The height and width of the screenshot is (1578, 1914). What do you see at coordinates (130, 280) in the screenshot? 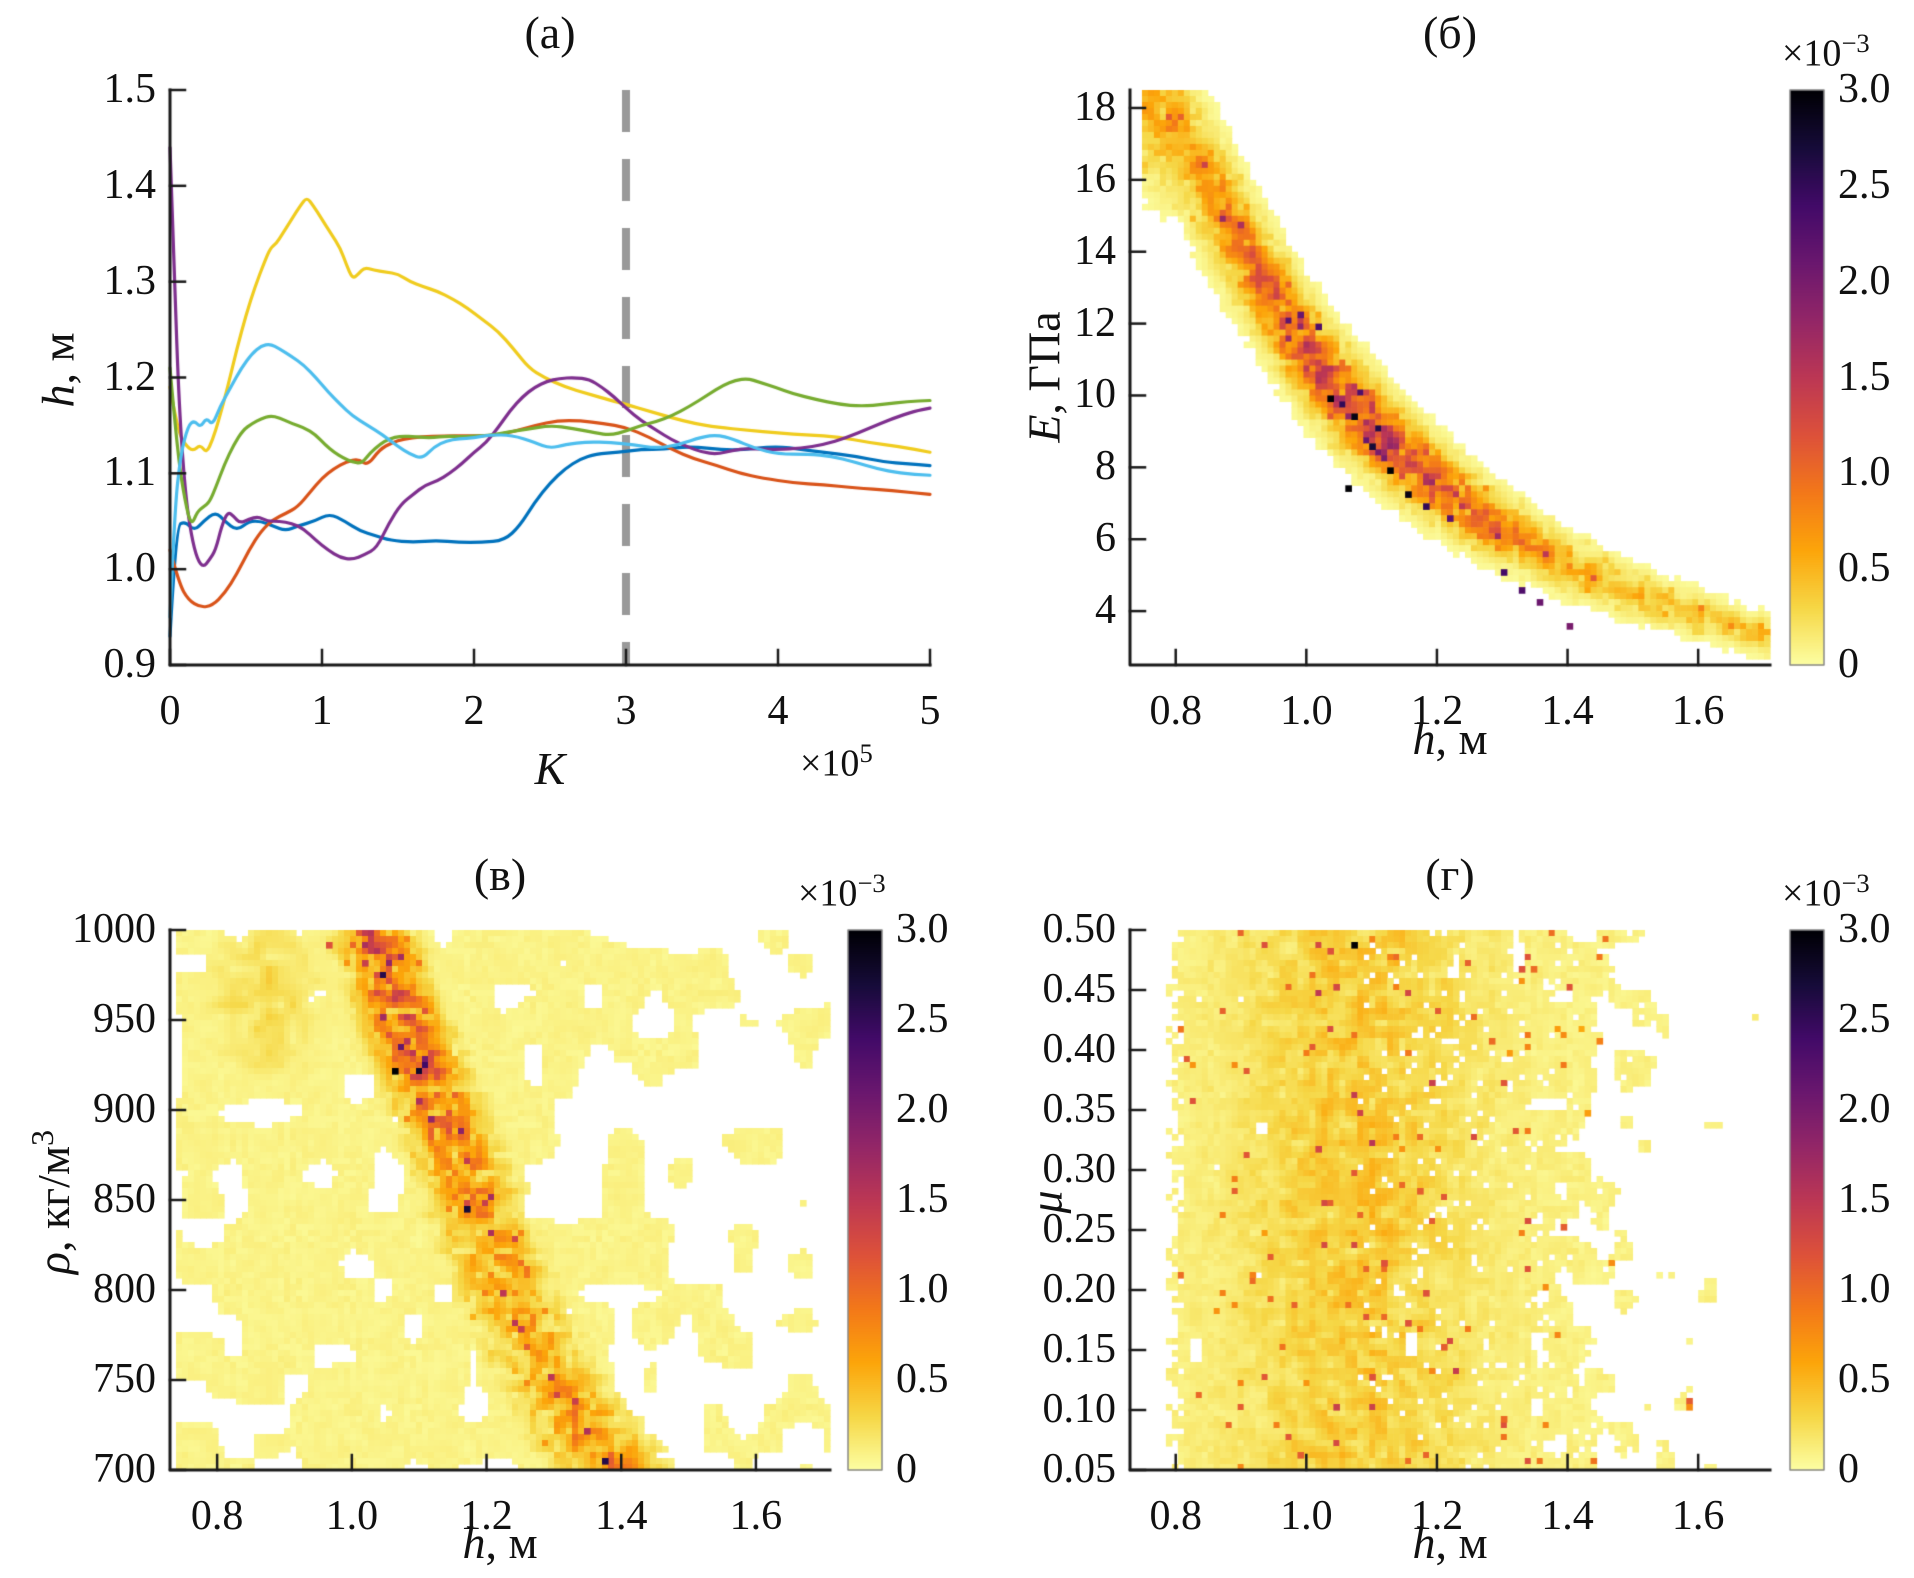
I see `tick-label: 1.3` at bounding box center [130, 280].